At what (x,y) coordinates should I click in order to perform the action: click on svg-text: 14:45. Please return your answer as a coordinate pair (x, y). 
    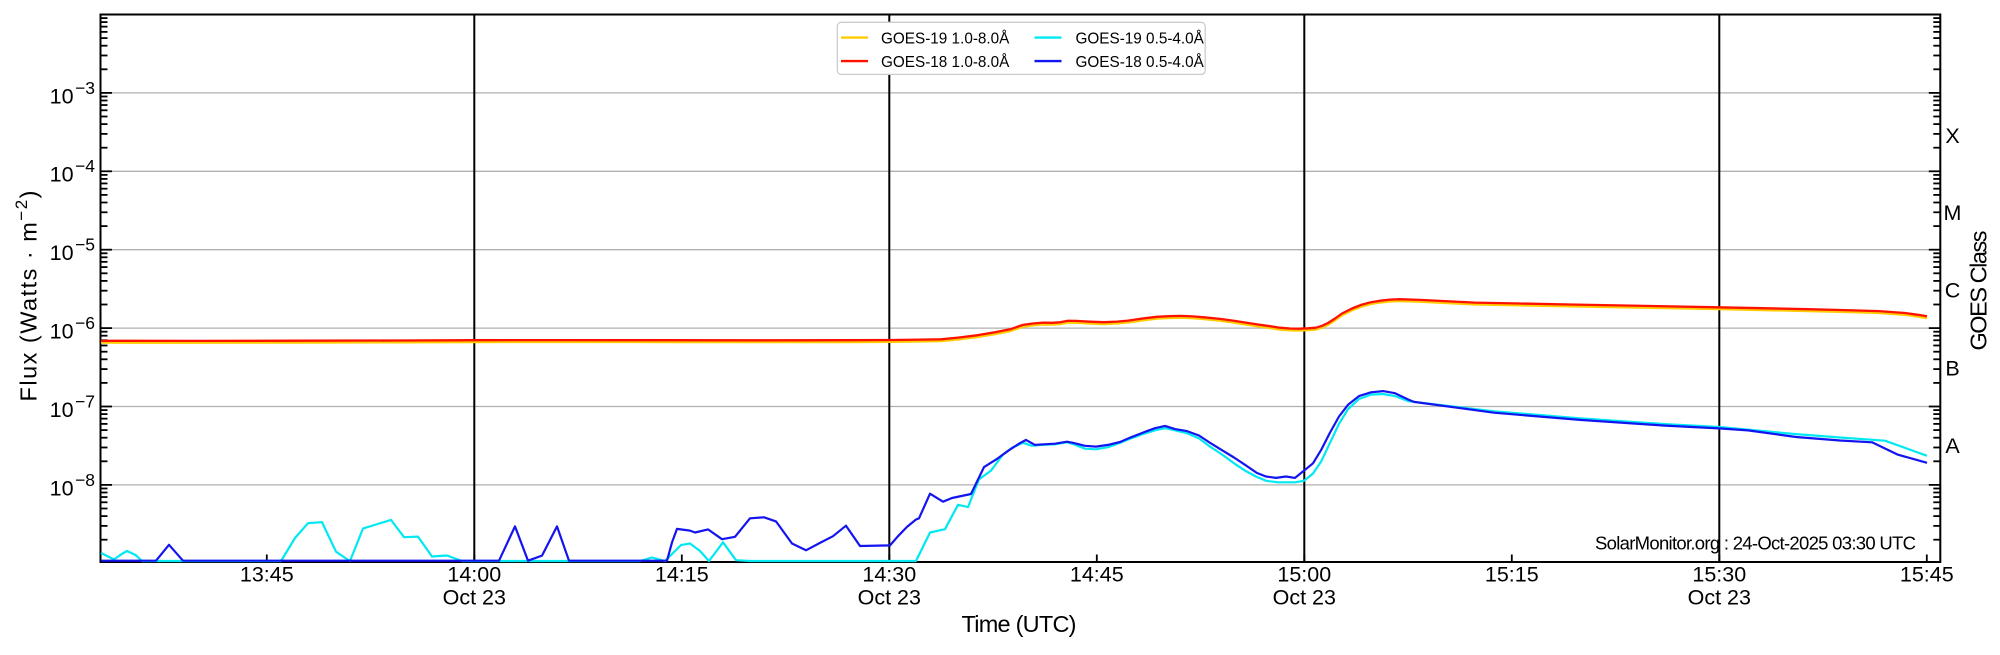
    Looking at the image, I should click on (1097, 575).